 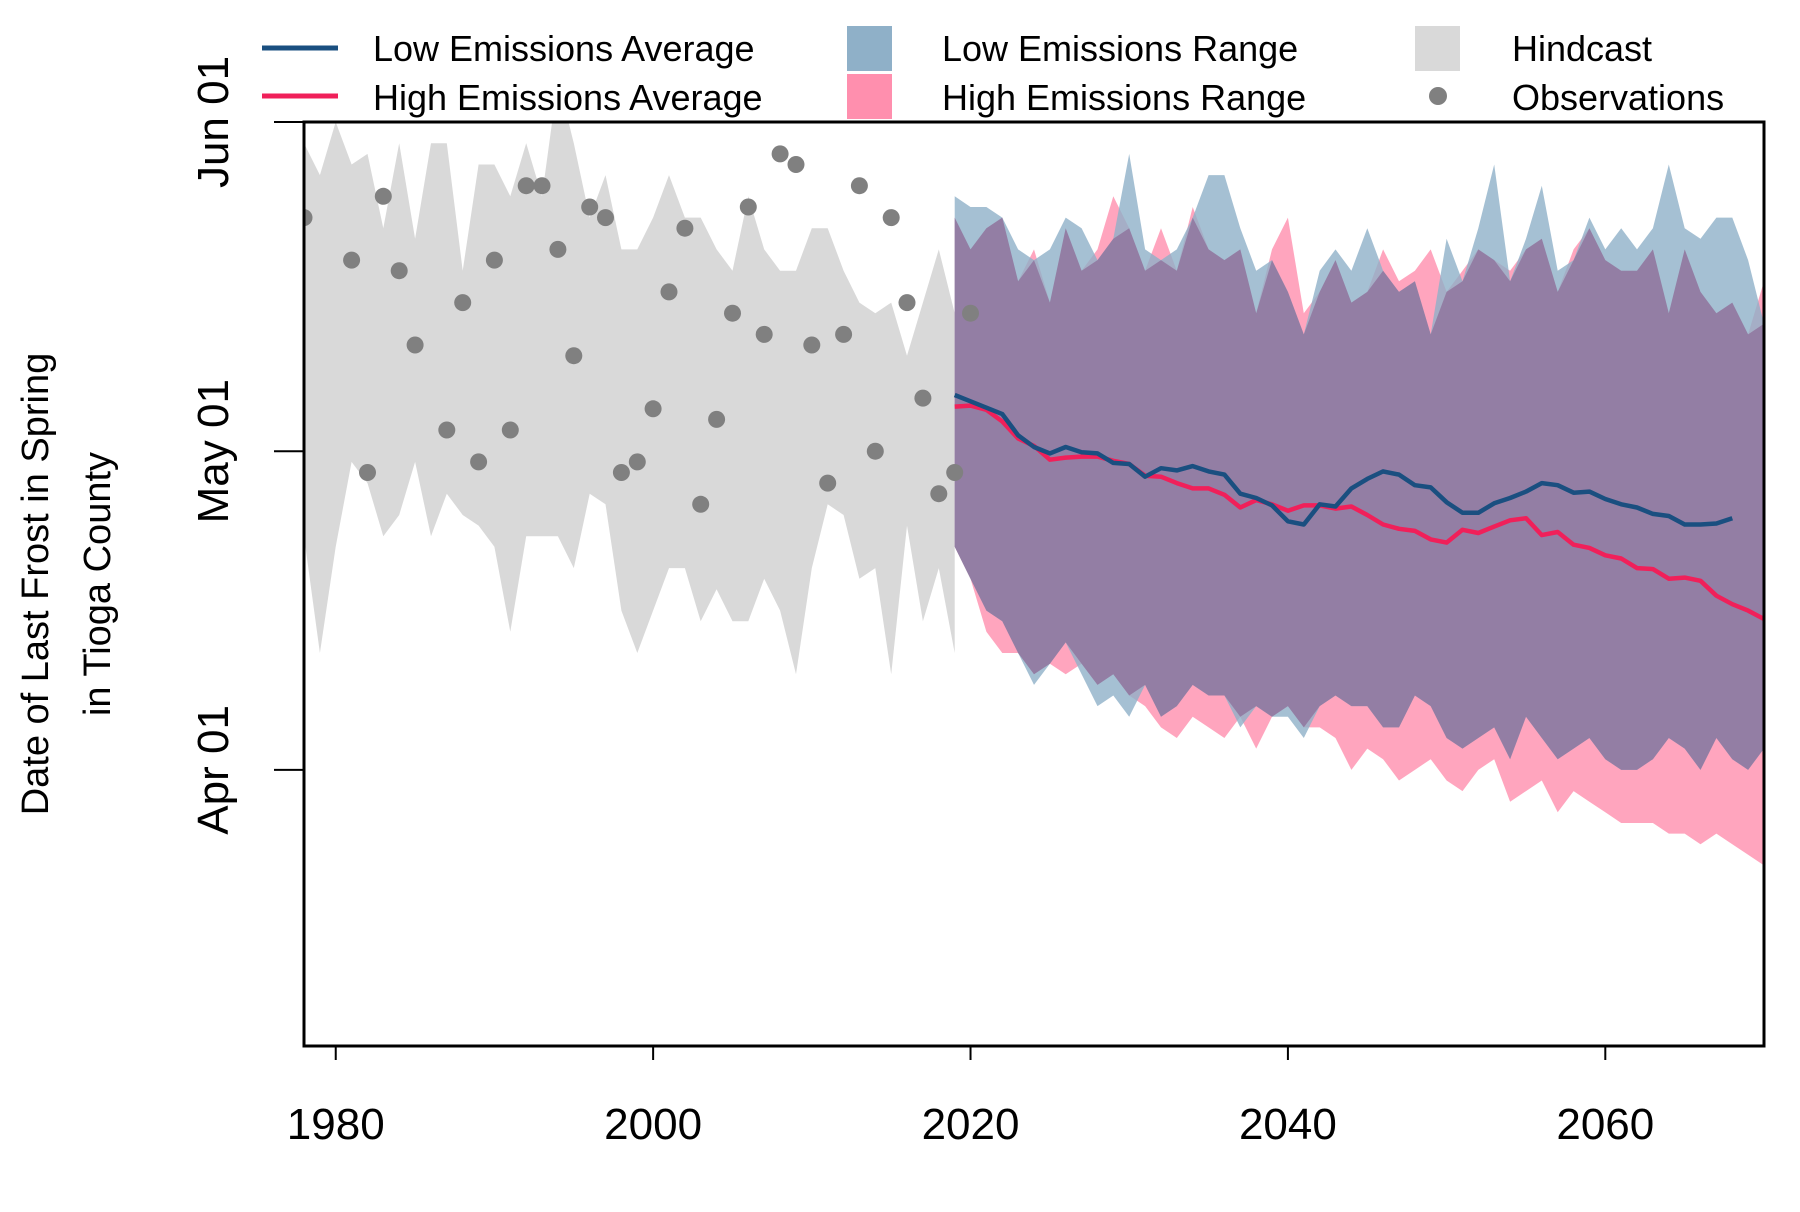 I want to click on y-axis-label-line-1: Date of Last Frost in Spring, so click(x=36, y=584).